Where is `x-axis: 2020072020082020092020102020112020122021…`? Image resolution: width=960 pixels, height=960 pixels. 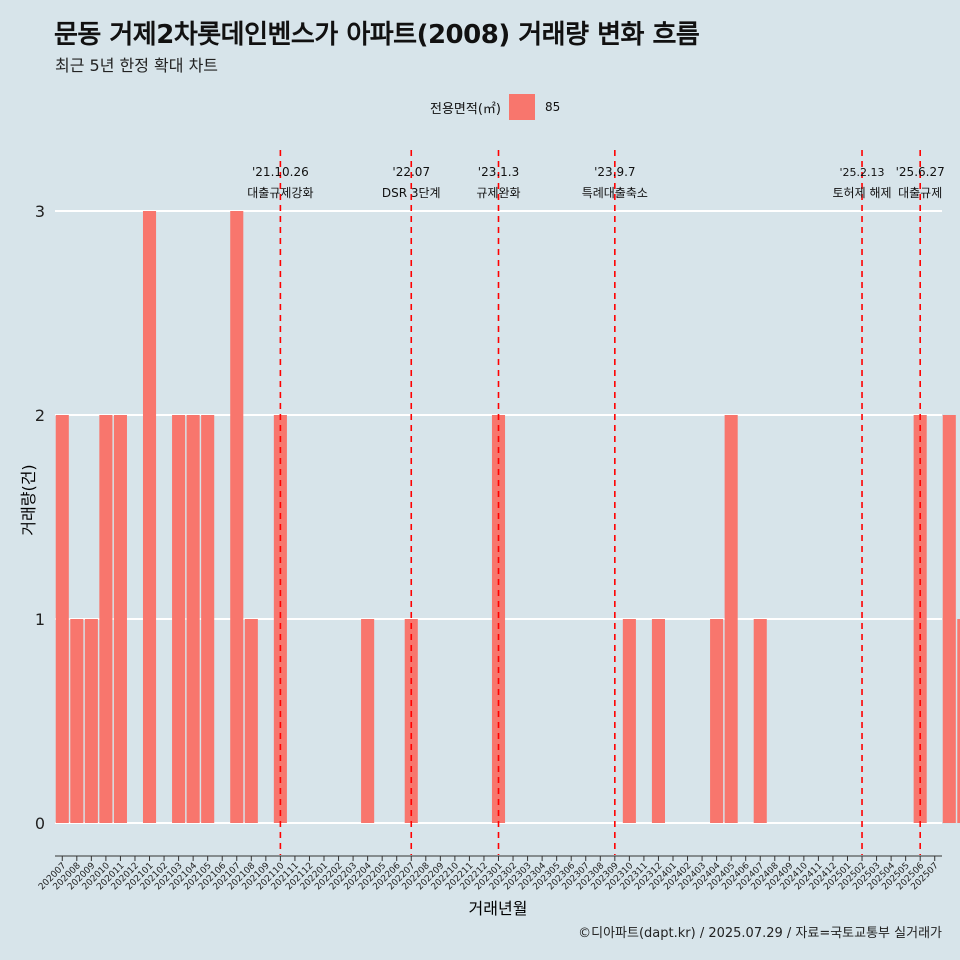
x-axis: 2020072020082020092020102020112020122021… is located at coordinates (489, 873).